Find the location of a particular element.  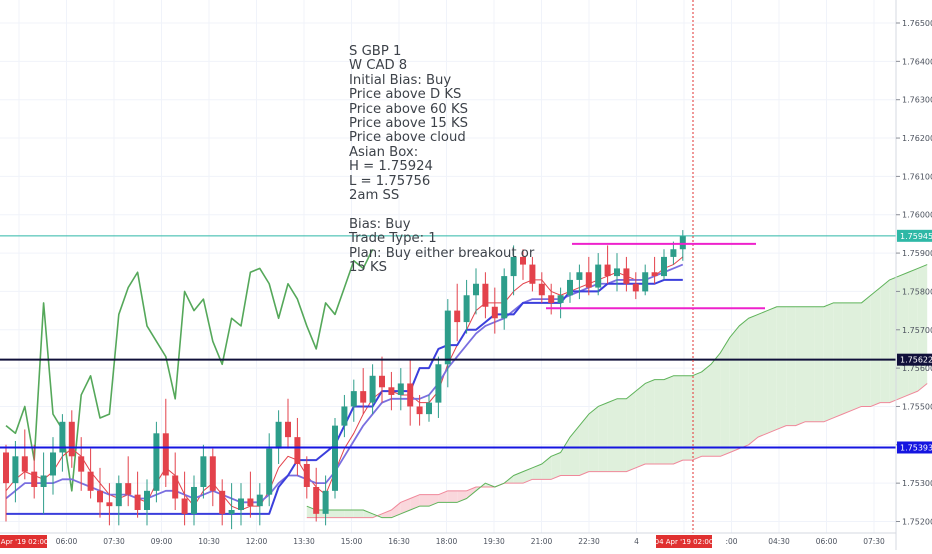

price-label-blue: 1.75393 is located at coordinates (916, 447).